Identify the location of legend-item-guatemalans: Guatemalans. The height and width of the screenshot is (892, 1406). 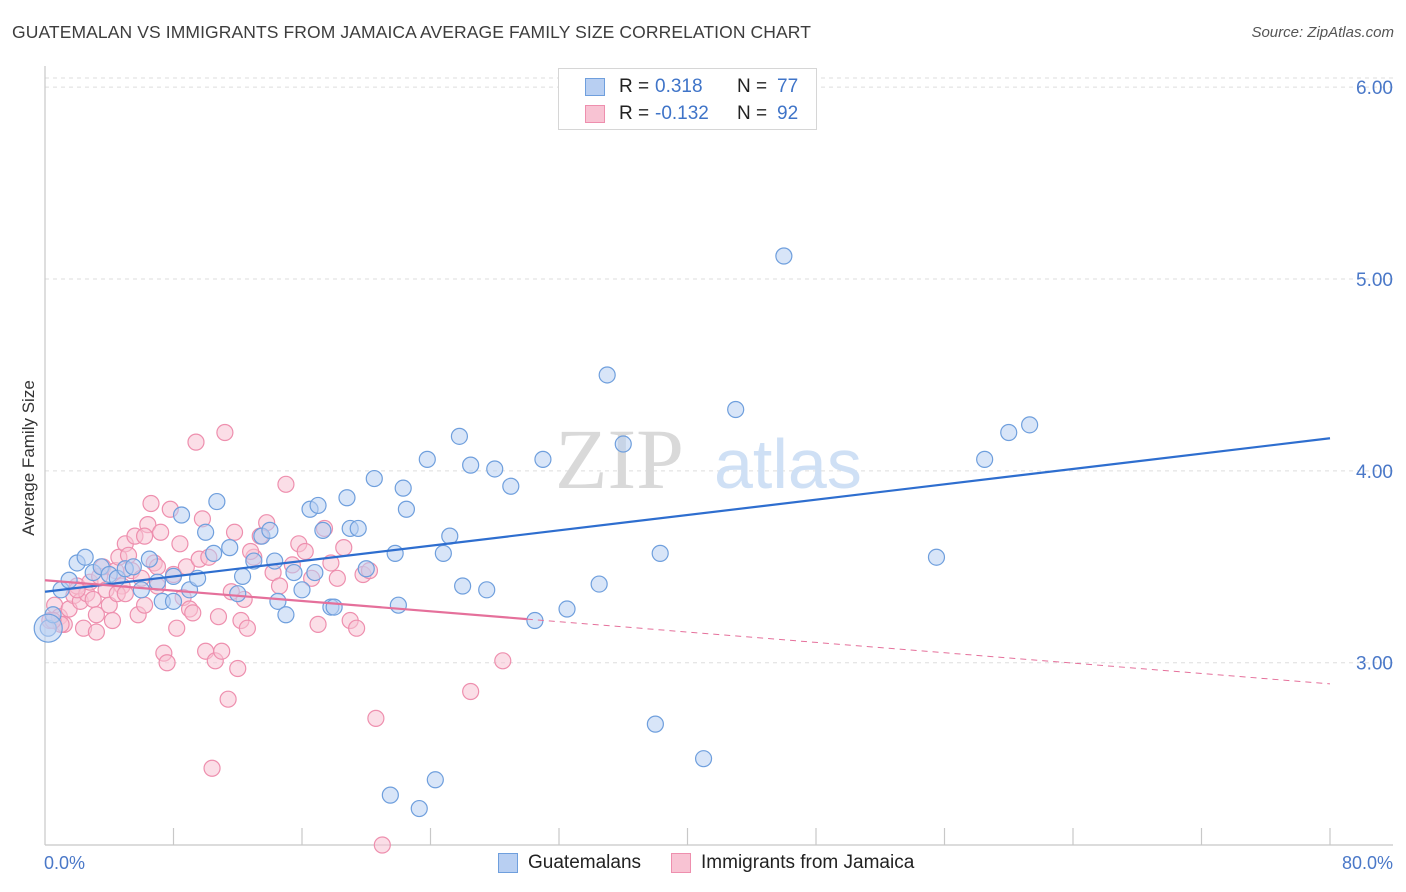
(569, 863).